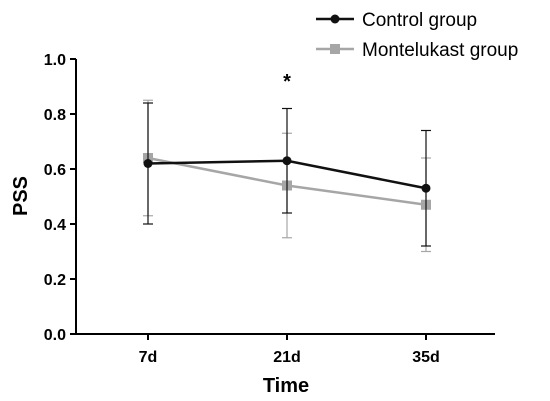  What do you see at coordinates (55, 60) in the screenshot?
I see `y-tick-label: 1.0` at bounding box center [55, 60].